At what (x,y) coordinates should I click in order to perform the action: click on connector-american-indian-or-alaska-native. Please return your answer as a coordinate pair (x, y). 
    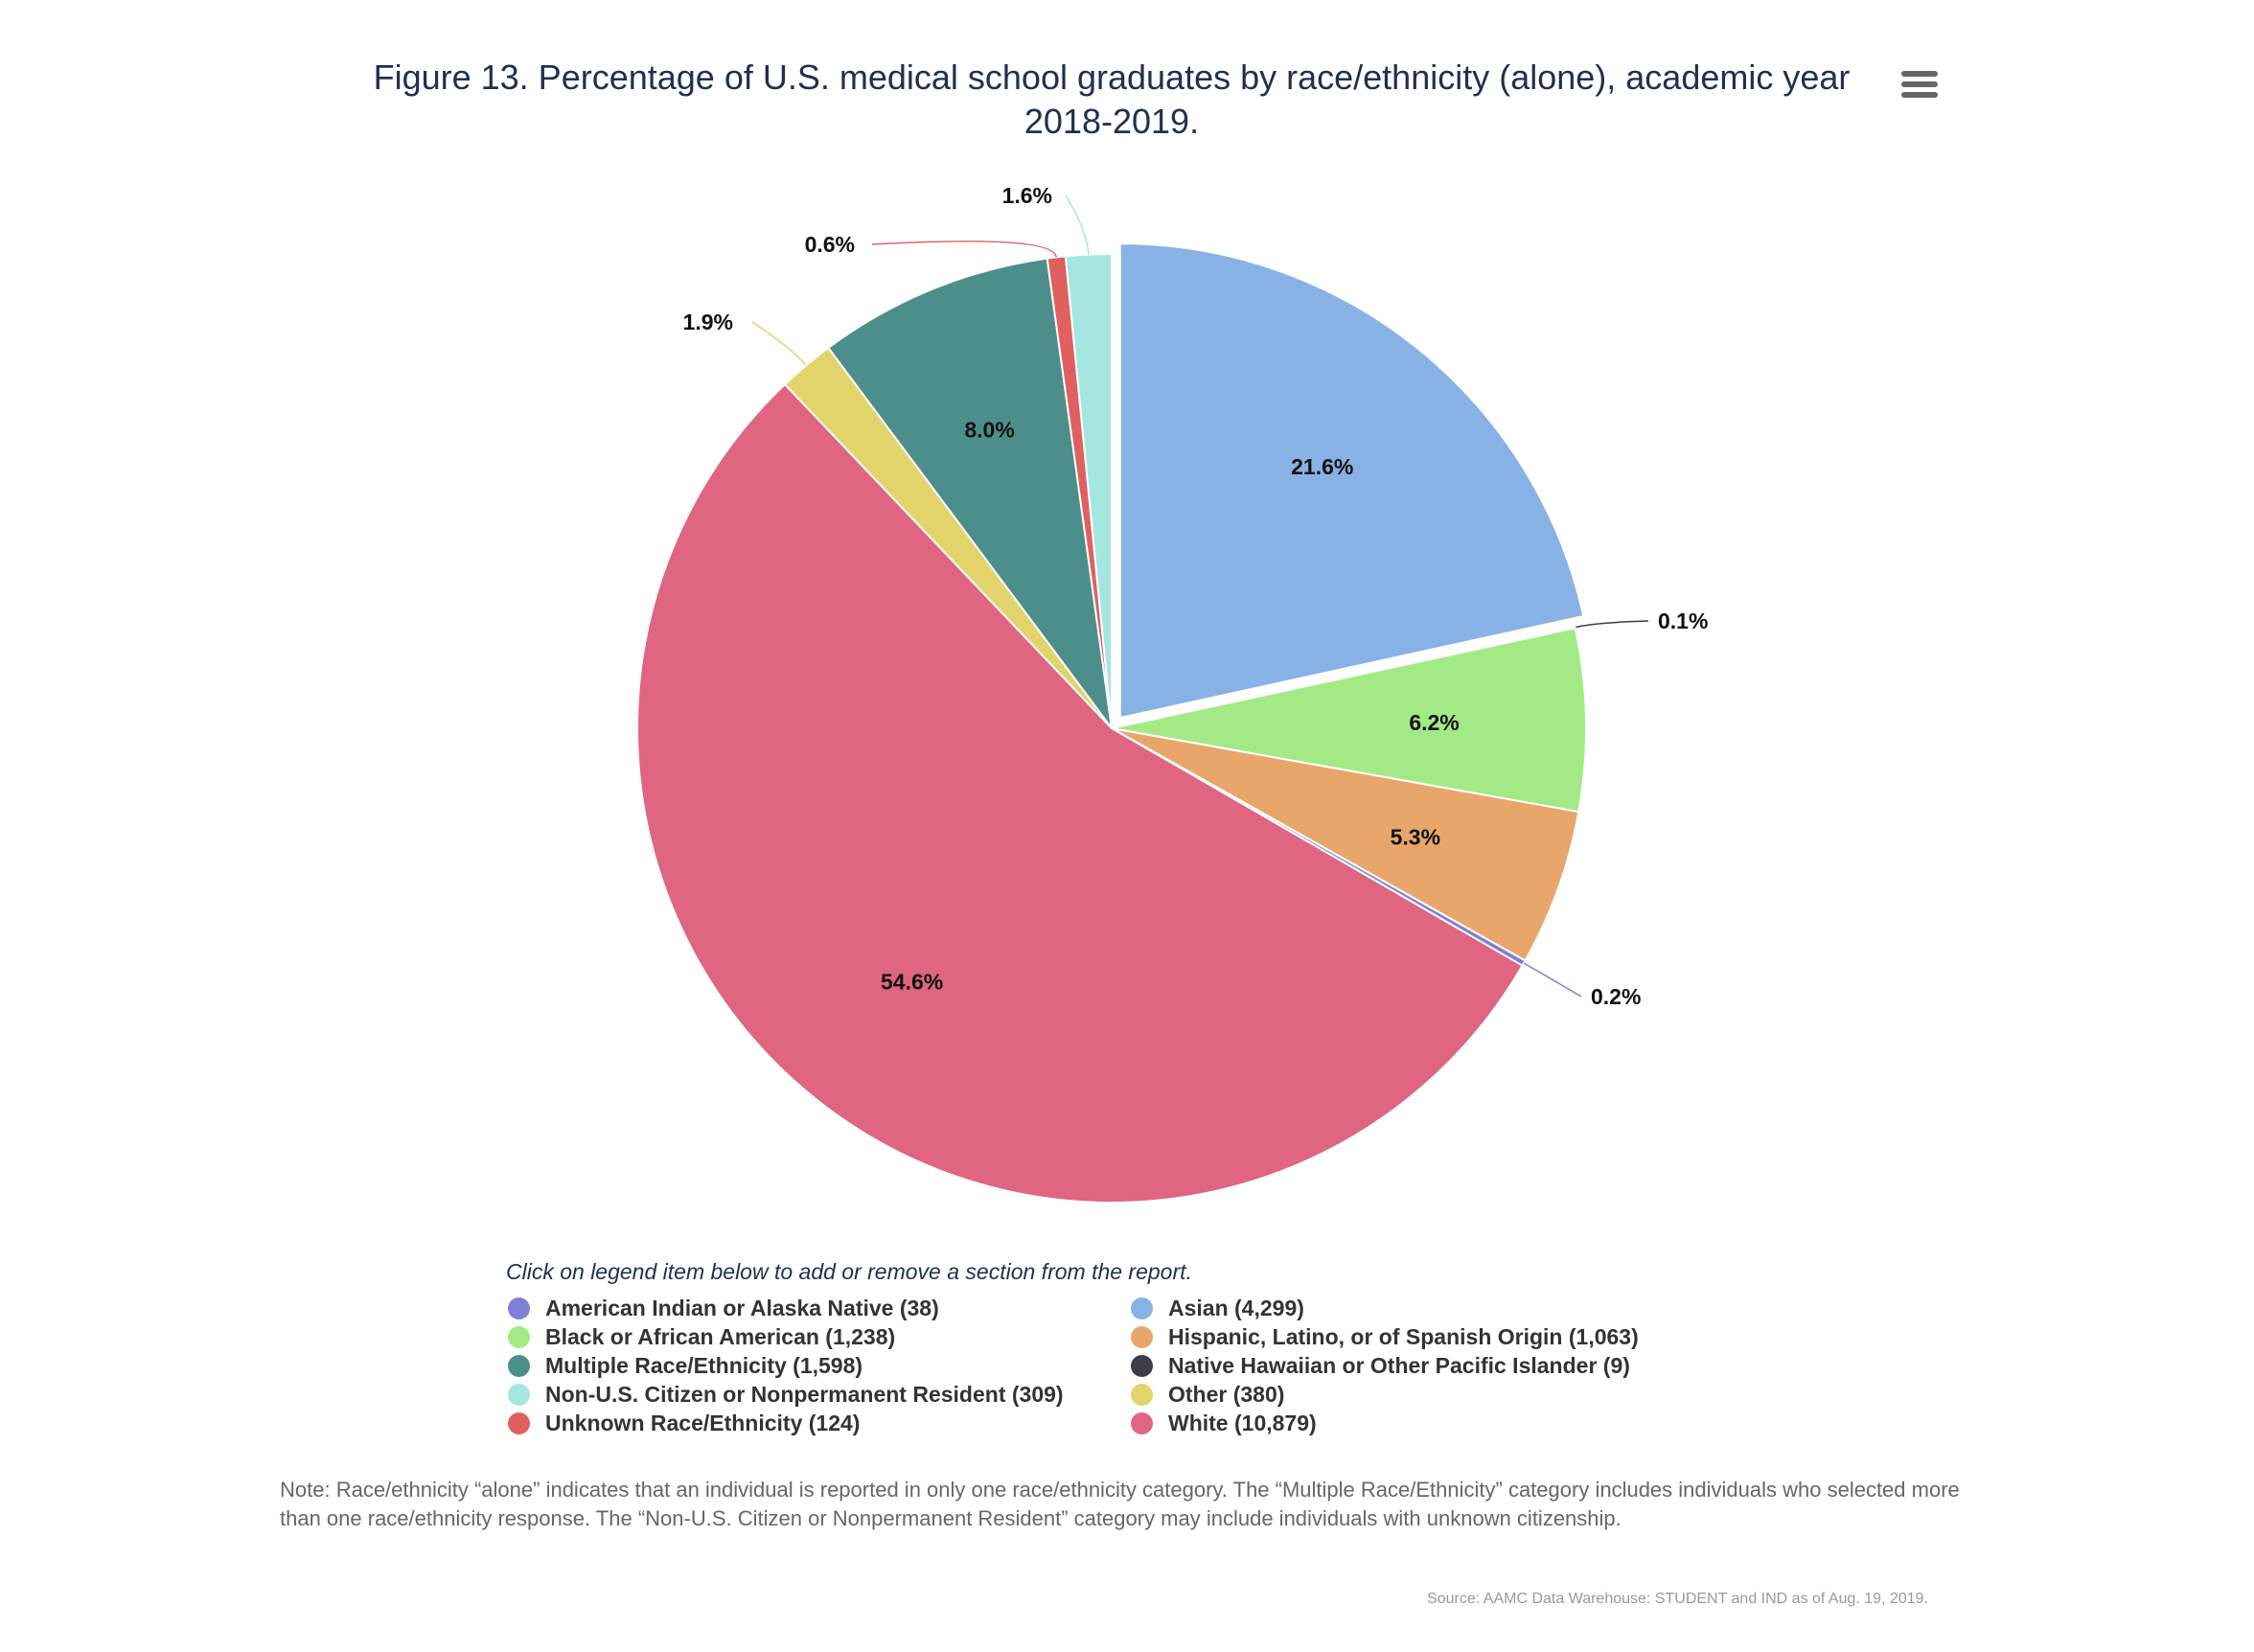
    Looking at the image, I should click on (1552, 980).